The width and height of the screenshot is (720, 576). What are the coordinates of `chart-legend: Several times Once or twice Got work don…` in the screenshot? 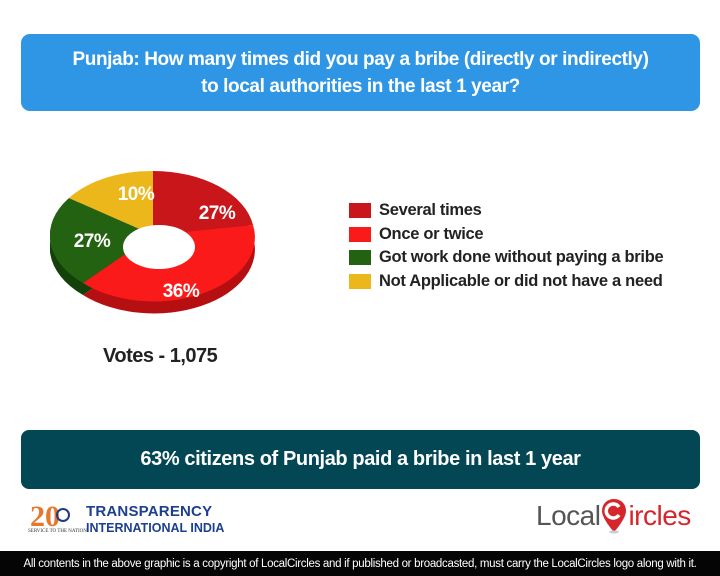 It's located at (506, 246).